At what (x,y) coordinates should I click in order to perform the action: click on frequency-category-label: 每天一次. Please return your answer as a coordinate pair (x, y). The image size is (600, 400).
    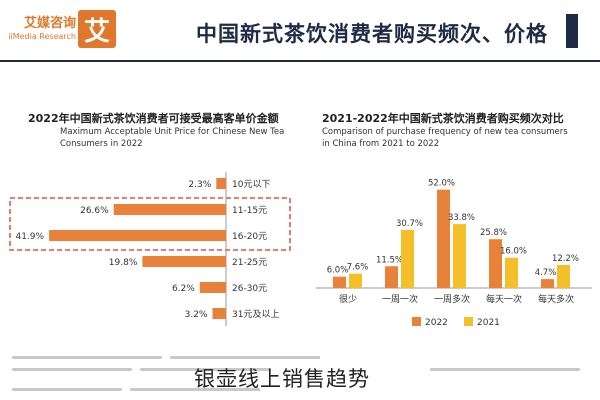
    Looking at the image, I should click on (504, 299).